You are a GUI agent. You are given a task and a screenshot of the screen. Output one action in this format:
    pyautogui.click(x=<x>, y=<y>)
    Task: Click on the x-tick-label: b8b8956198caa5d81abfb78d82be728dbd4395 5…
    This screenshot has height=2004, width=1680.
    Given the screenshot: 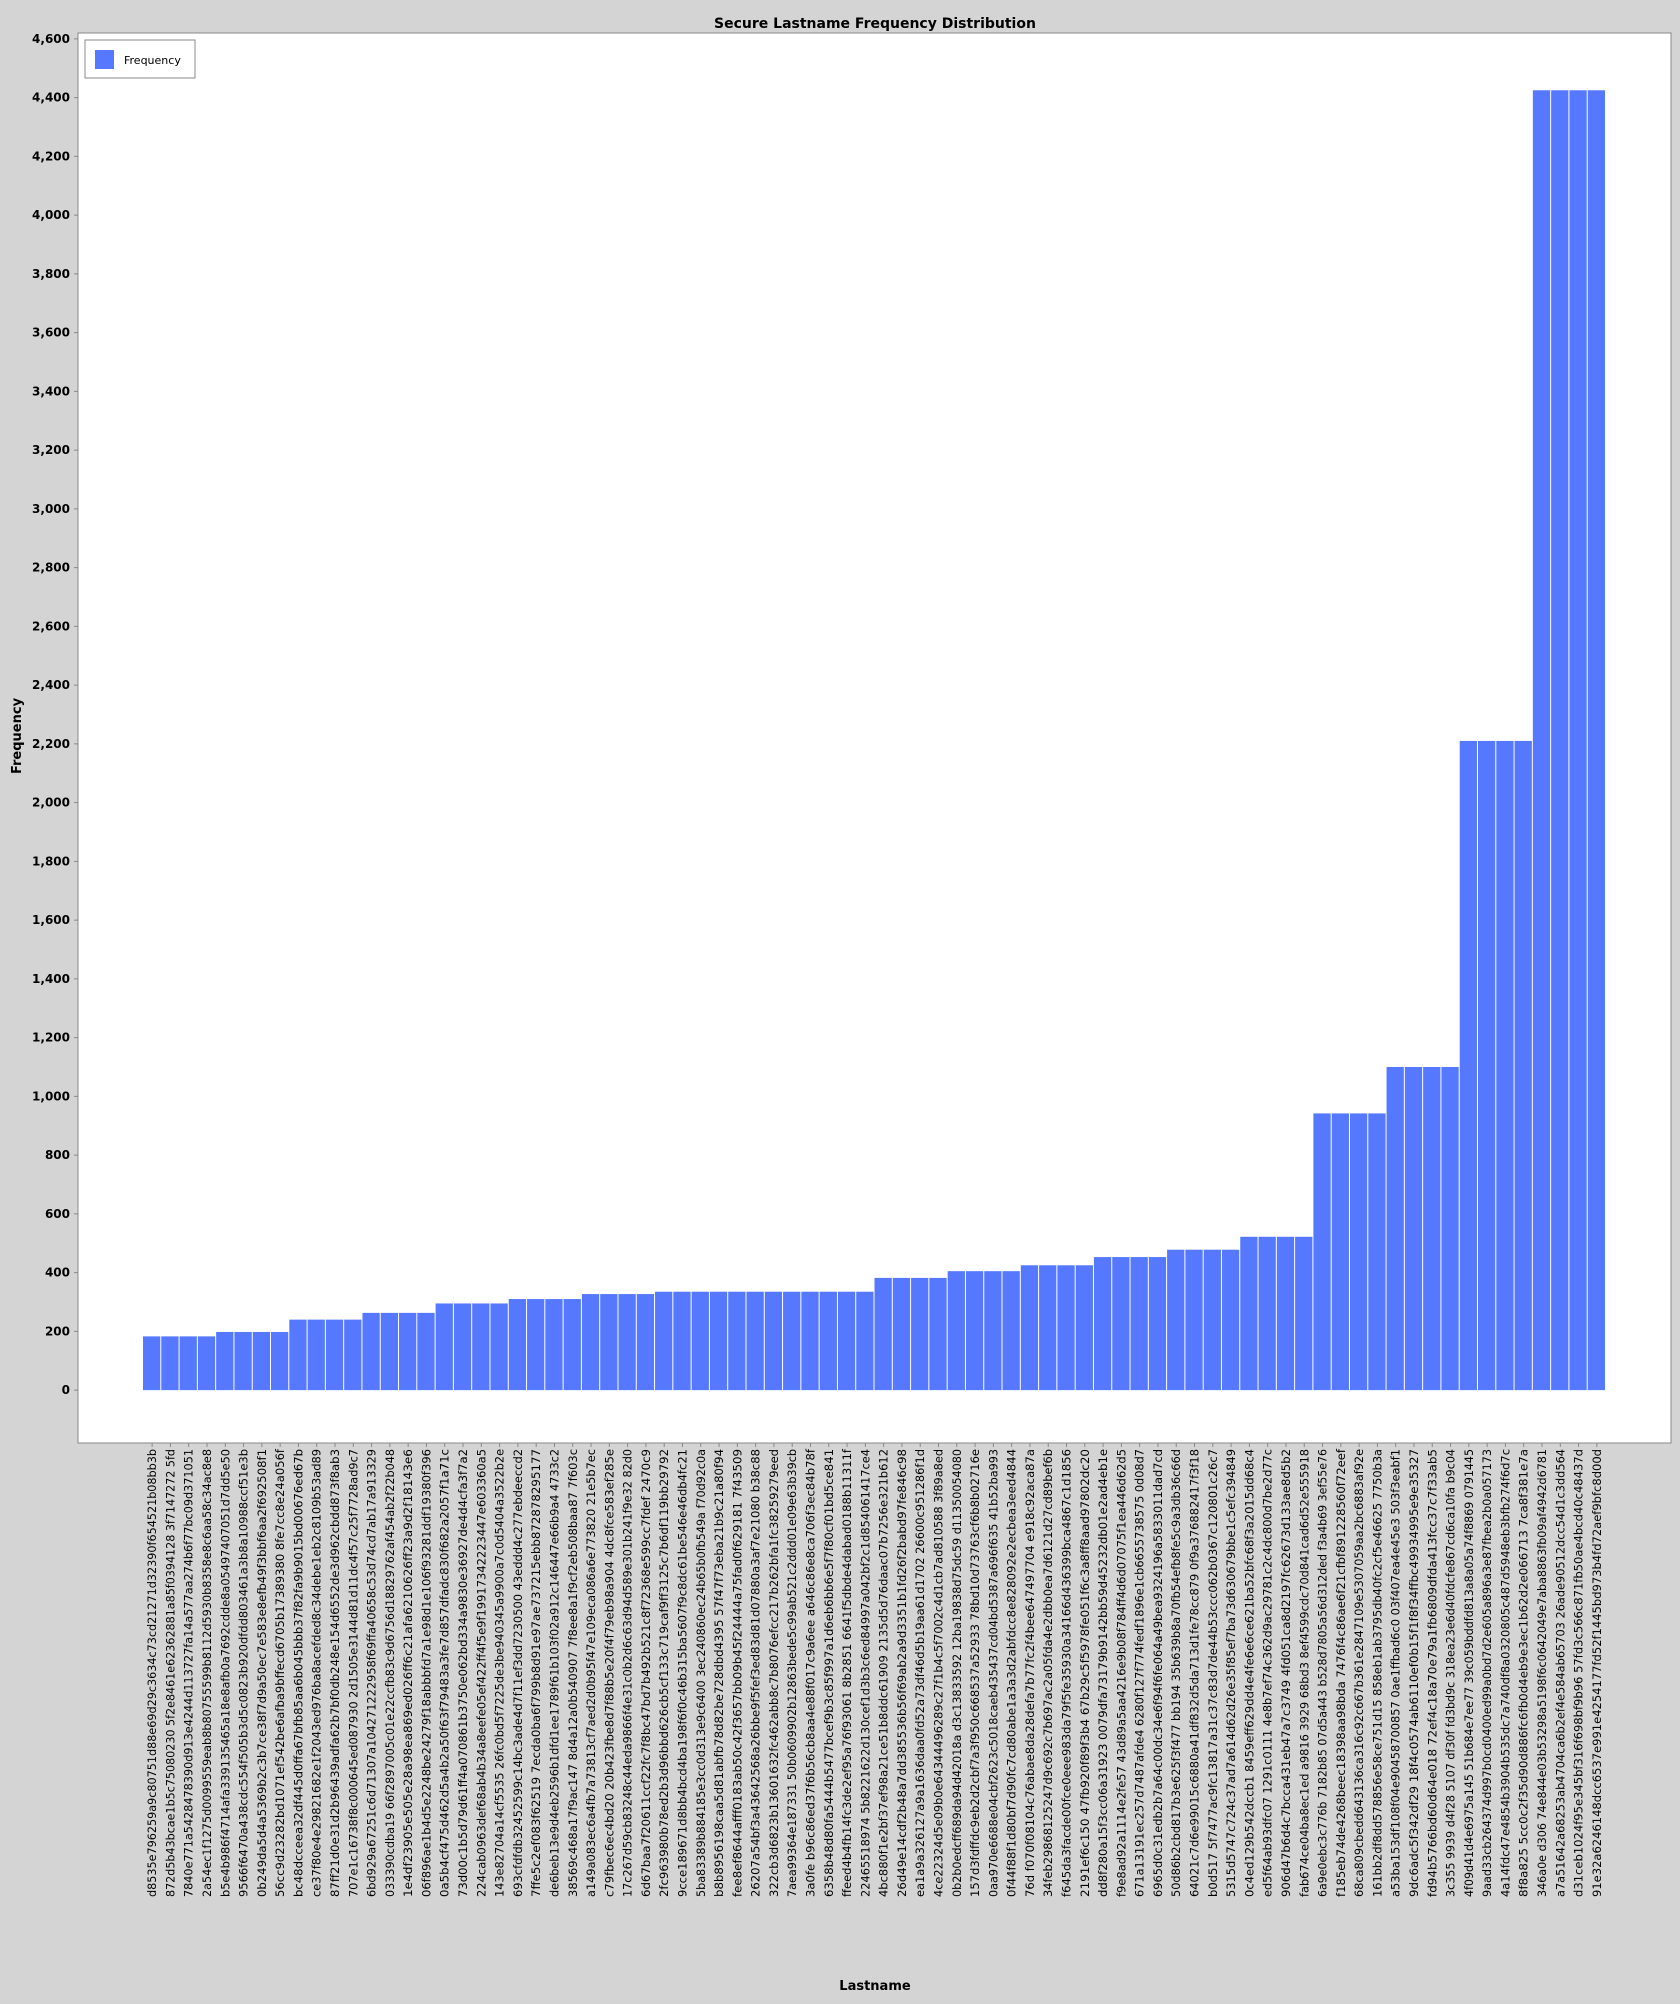 What is the action you would take?
    pyautogui.click(x=719, y=1673)
    